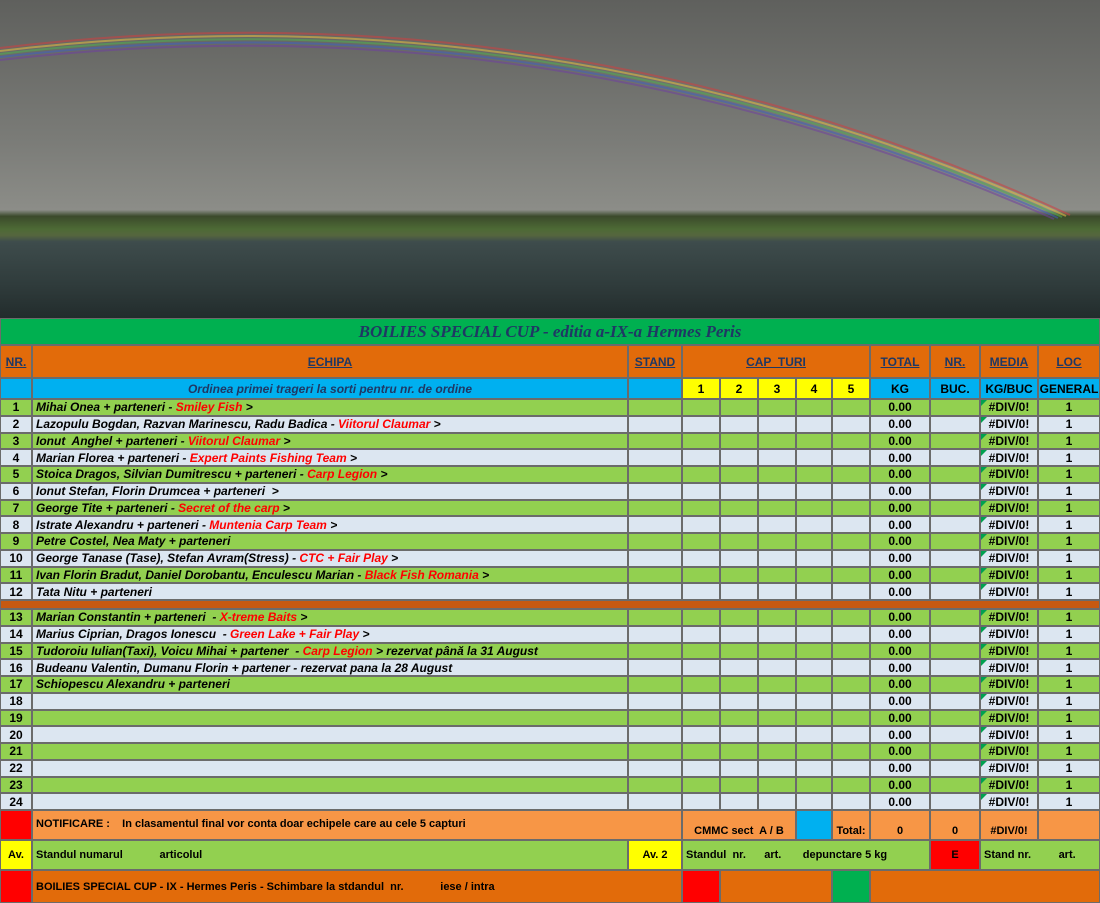 This screenshot has width=1100, height=903. Describe the element at coordinates (258, 617) in the screenshot. I see `team-text: X-treme Baits` at that location.